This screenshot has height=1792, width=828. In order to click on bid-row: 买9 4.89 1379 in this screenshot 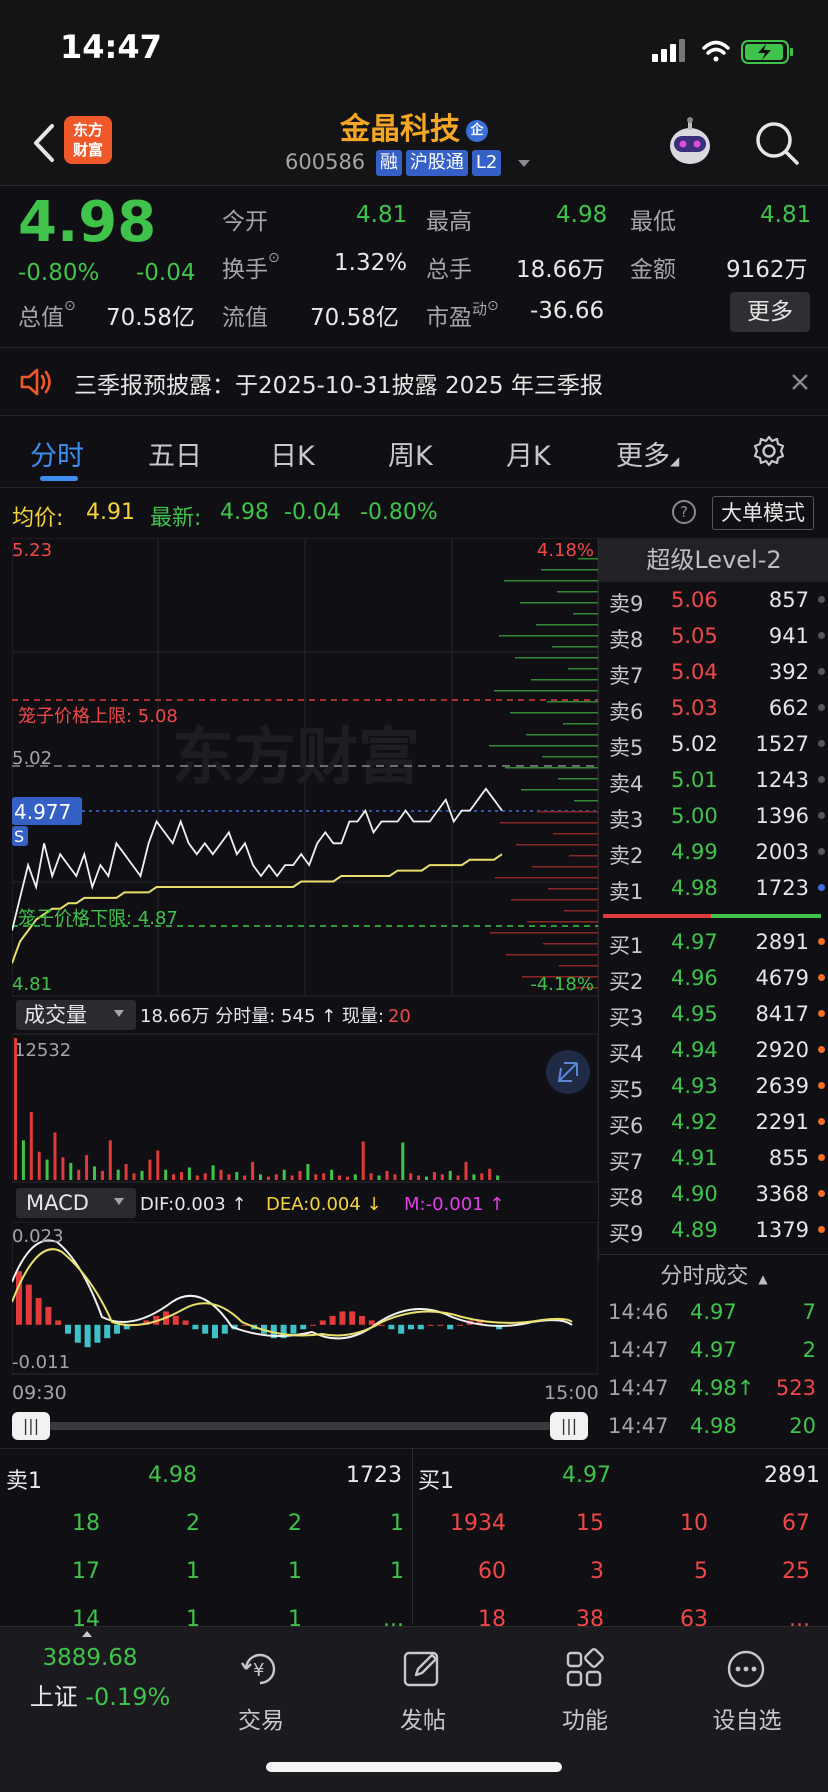, I will do `click(713, 1230)`.